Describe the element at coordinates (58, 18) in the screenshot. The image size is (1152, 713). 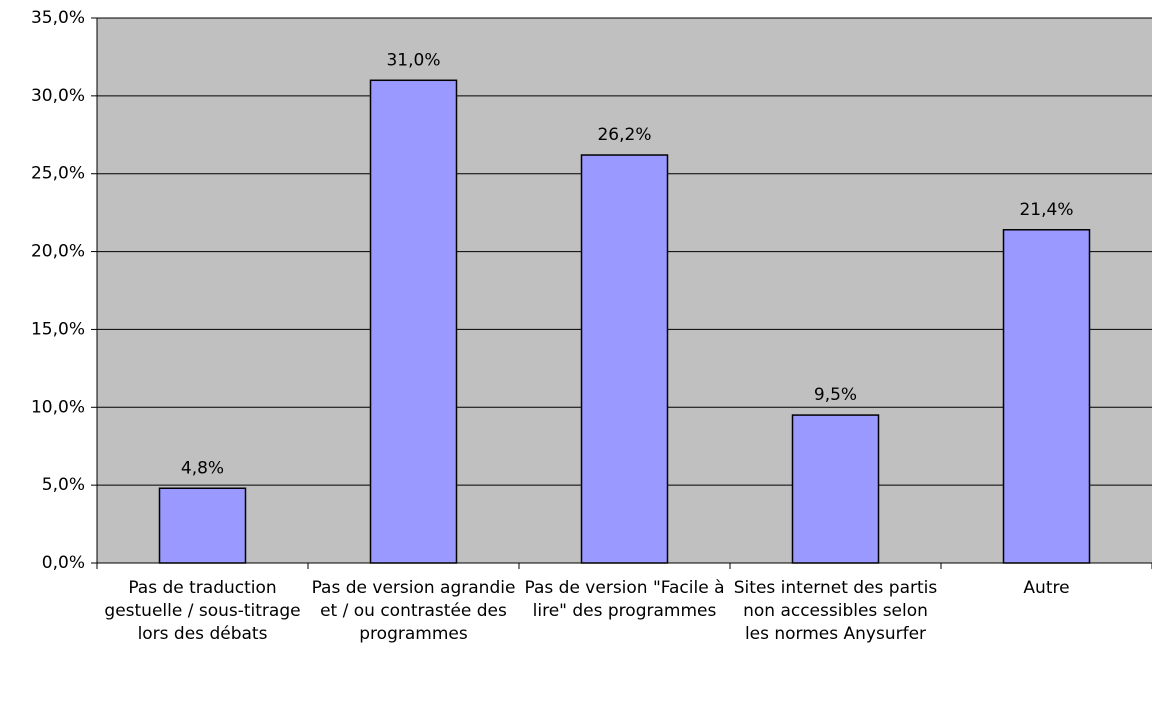
I see `y-tick-label: 35,0%` at that location.